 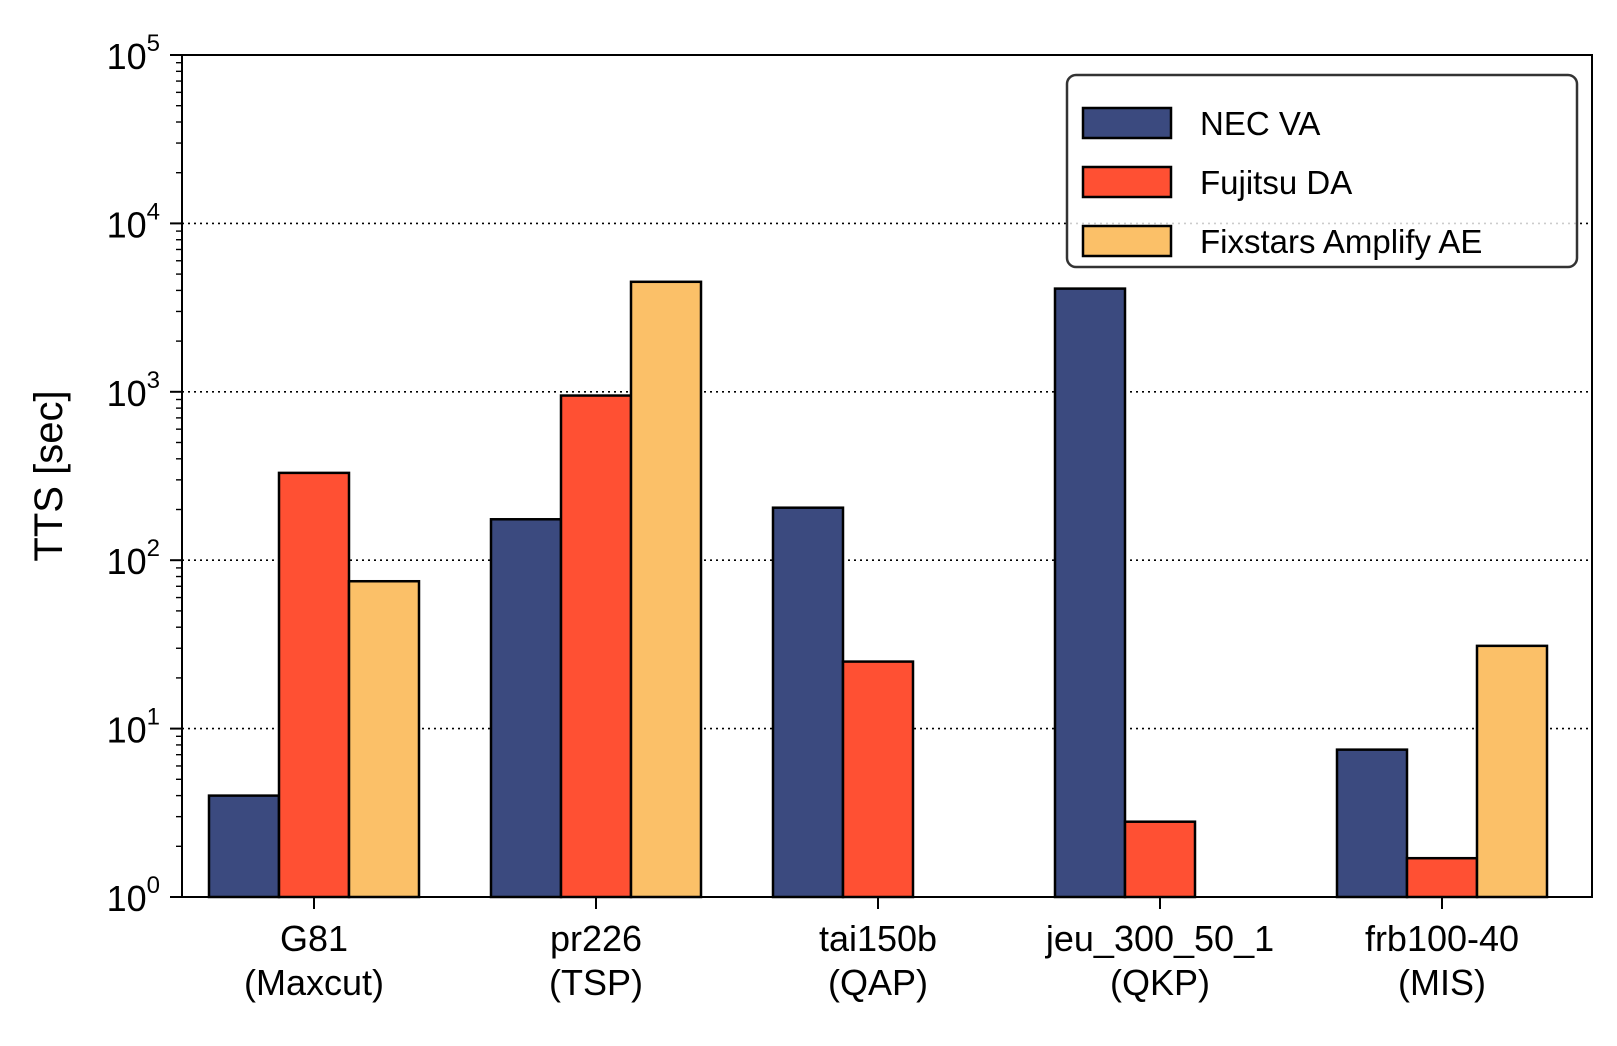 What do you see at coordinates (596, 938) in the screenshot?
I see `x-tick-label: pr226` at bounding box center [596, 938].